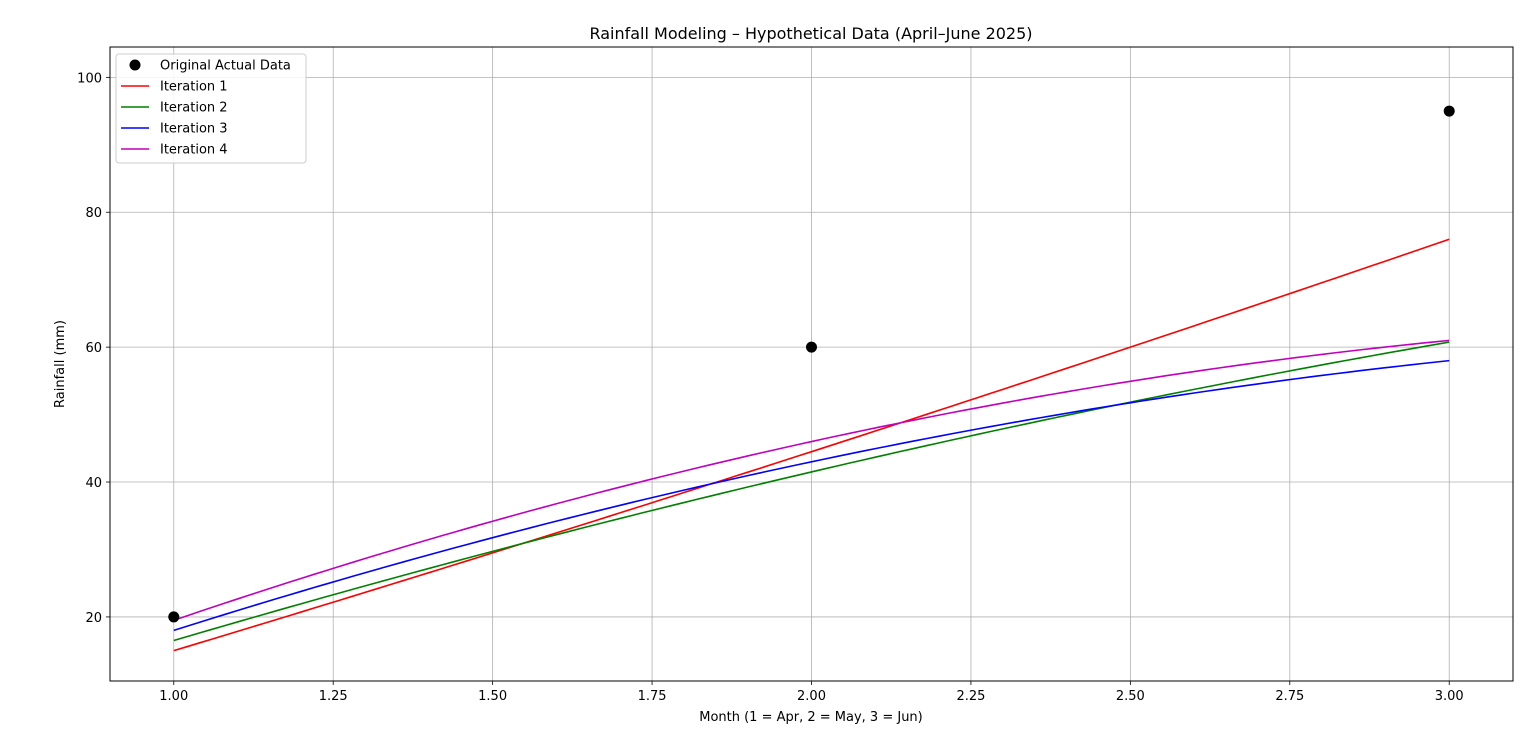  I want to click on x-tick-label: 3.00, so click(1449, 696).